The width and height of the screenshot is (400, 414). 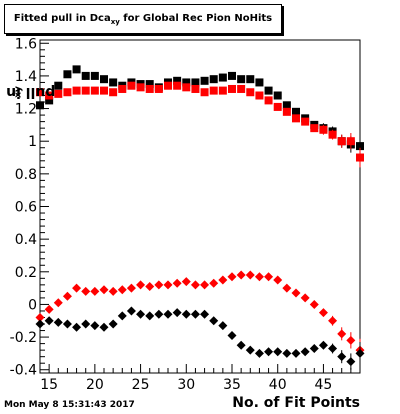 I want to click on y-tick-label: 1.4, so click(x=26, y=77).